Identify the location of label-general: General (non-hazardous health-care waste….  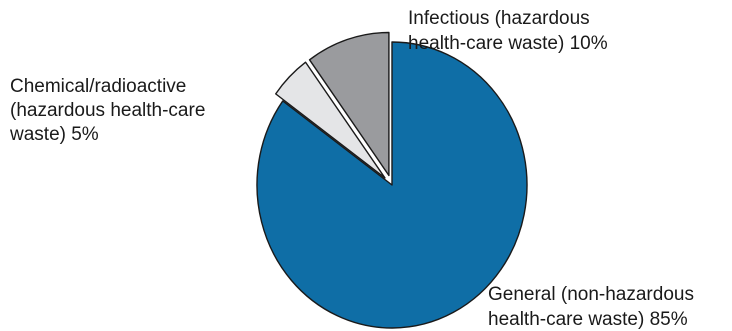
(593, 307).